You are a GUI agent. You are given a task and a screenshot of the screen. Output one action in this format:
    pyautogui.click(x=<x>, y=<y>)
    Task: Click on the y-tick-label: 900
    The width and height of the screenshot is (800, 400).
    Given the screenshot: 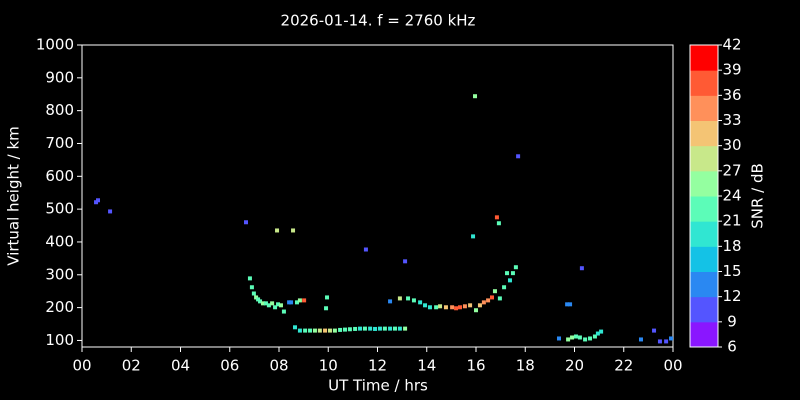 What is the action you would take?
    pyautogui.click(x=59, y=77)
    